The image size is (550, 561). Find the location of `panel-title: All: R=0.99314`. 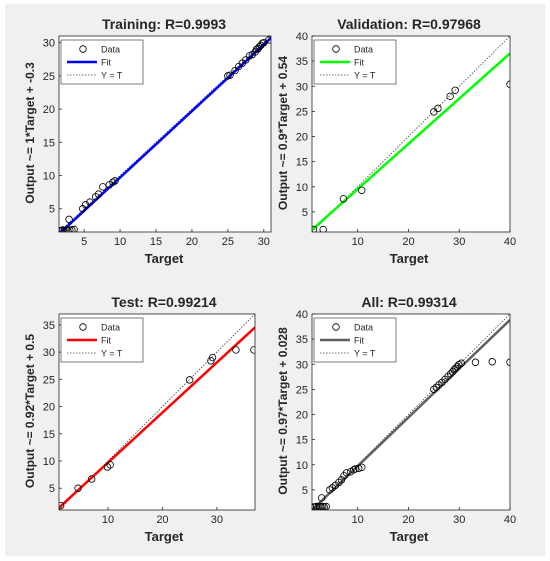

panel-title: All: R=0.99314 is located at coordinates (409, 302).